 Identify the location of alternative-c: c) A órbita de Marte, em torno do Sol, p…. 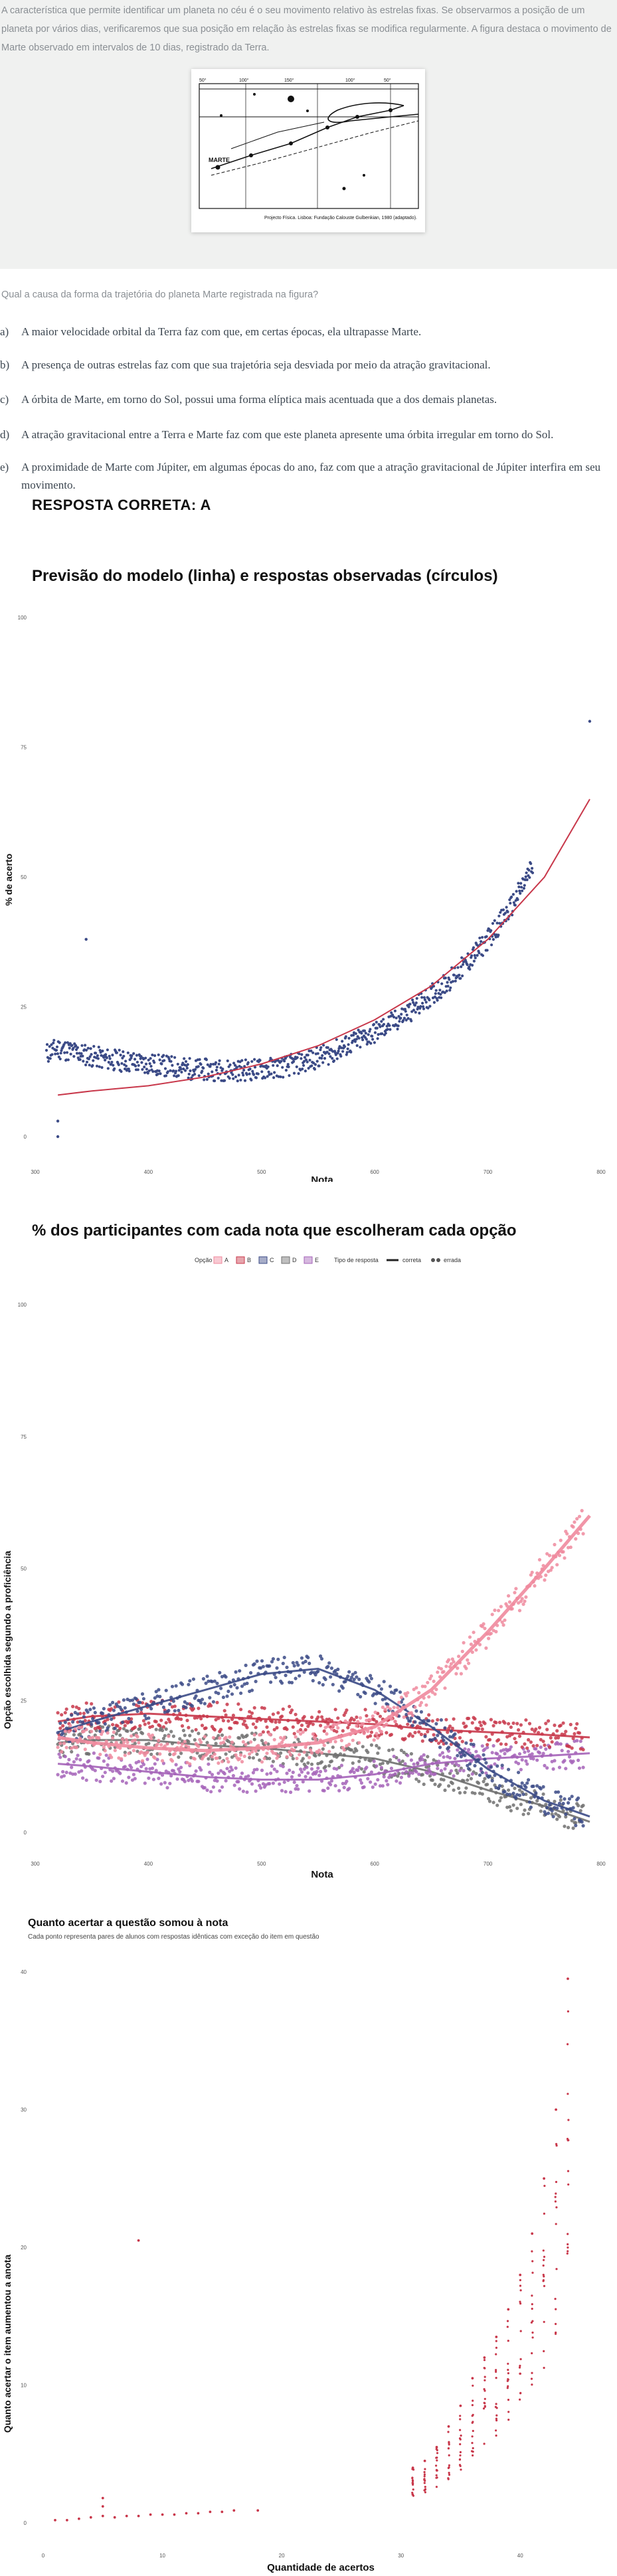
(307, 399).